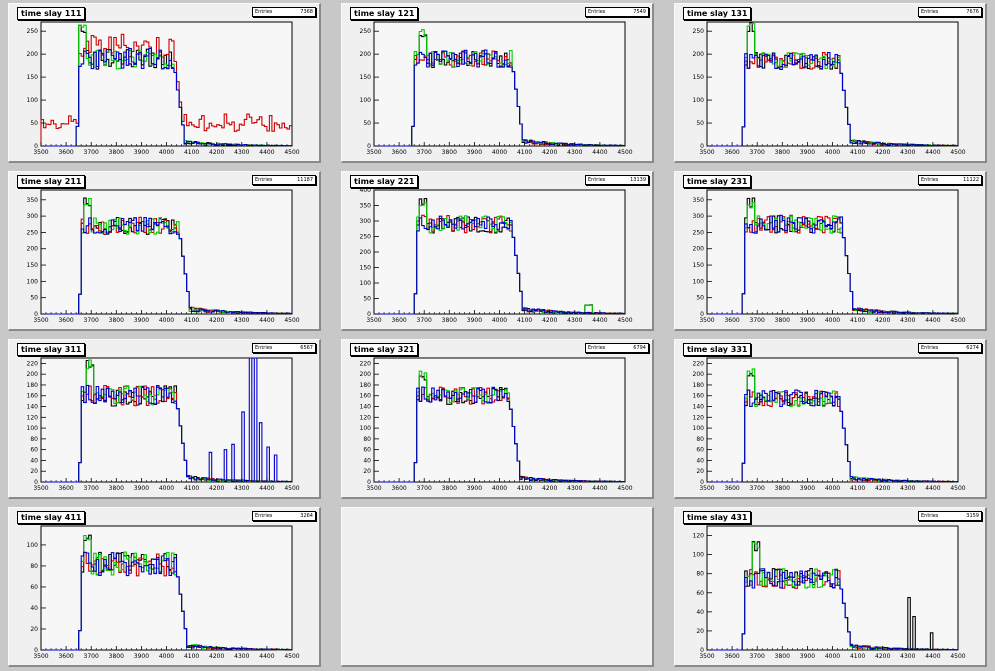 The image size is (995, 671). What do you see at coordinates (384, 349) in the screenshot?
I see `pad-title: time slay 321` at bounding box center [384, 349].